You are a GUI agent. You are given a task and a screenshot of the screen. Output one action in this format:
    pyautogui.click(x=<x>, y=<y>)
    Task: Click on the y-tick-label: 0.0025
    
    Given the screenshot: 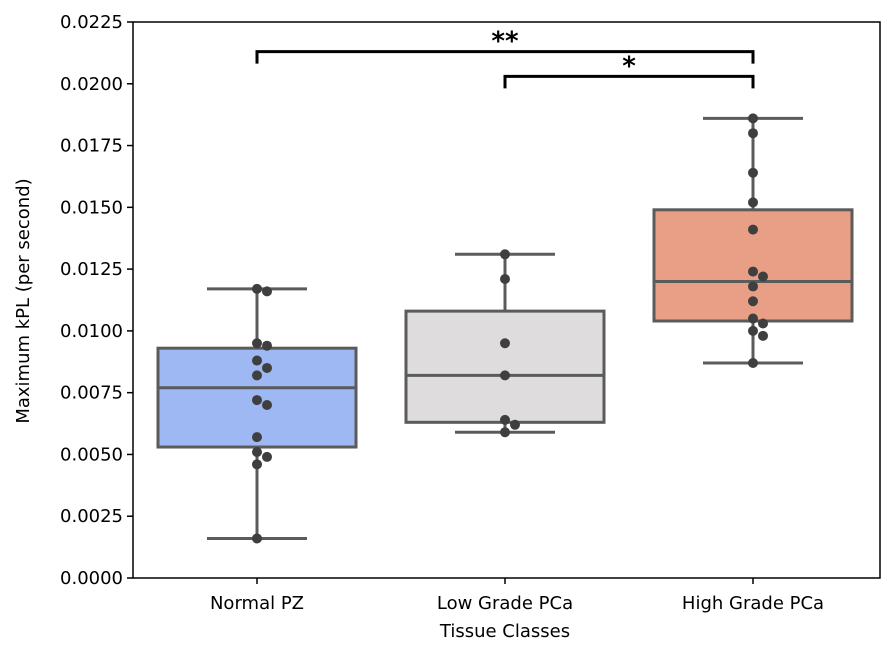 What is the action you would take?
    pyautogui.click(x=91, y=516)
    